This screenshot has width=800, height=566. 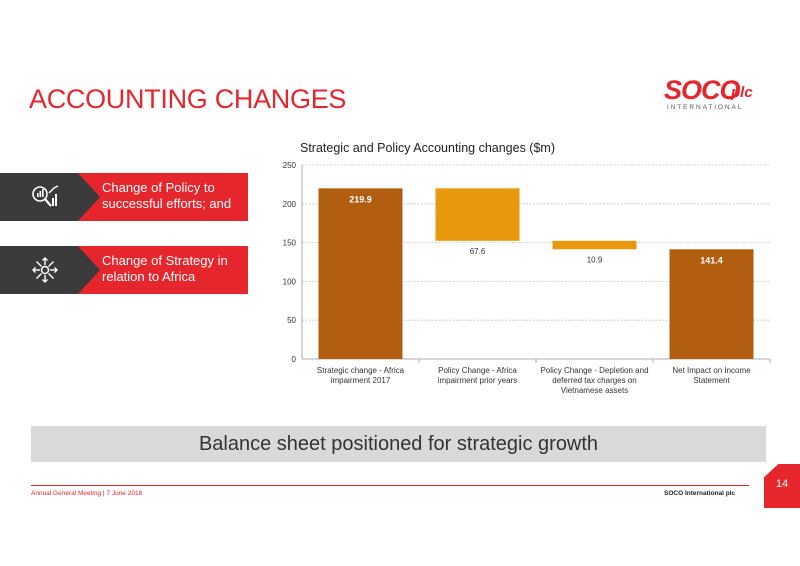 What do you see at coordinates (361, 370) in the screenshot?
I see `x-tick-label-line: Strategic change - Africa` at bounding box center [361, 370].